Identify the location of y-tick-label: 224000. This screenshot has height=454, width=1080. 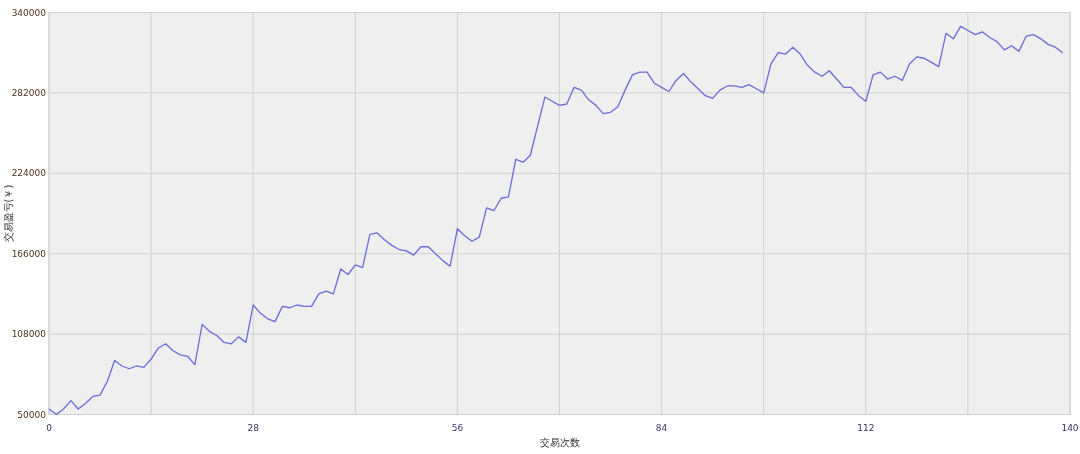
(29, 173).